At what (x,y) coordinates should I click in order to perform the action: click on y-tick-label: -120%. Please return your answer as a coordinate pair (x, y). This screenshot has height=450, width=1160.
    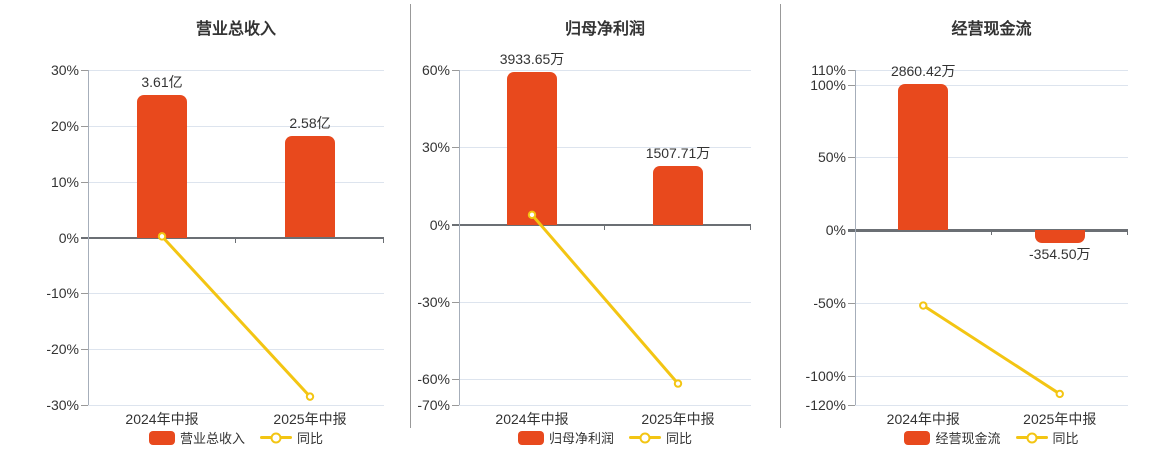
    Looking at the image, I should click on (825, 405).